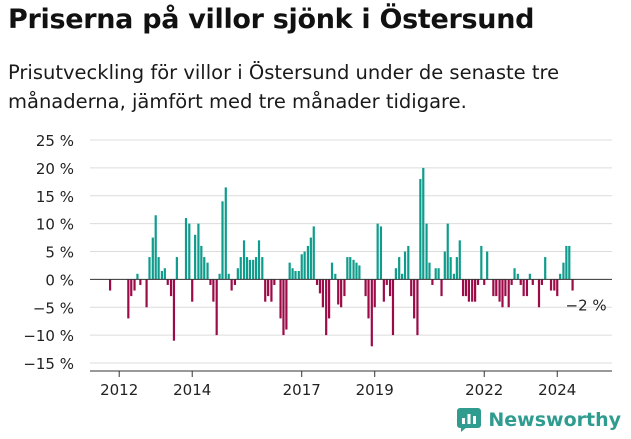  What do you see at coordinates (271, 19) in the screenshot?
I see `chart-title: Priserna på villor sjönk i Östersund` at bounding box center [271, 19].